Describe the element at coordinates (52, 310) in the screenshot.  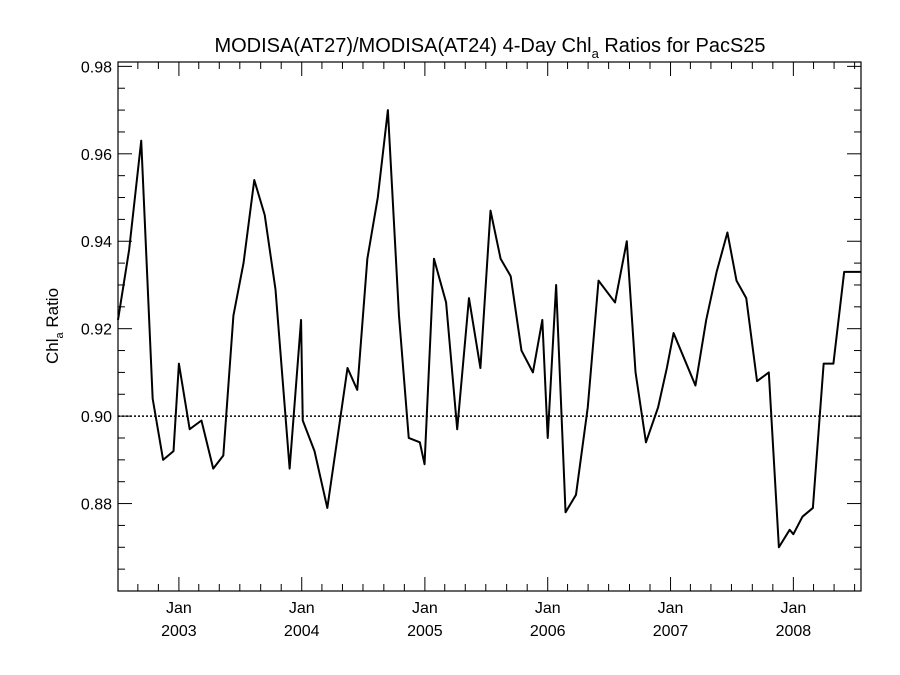
I see `y-axis-label-tail: Ratio` at that location.